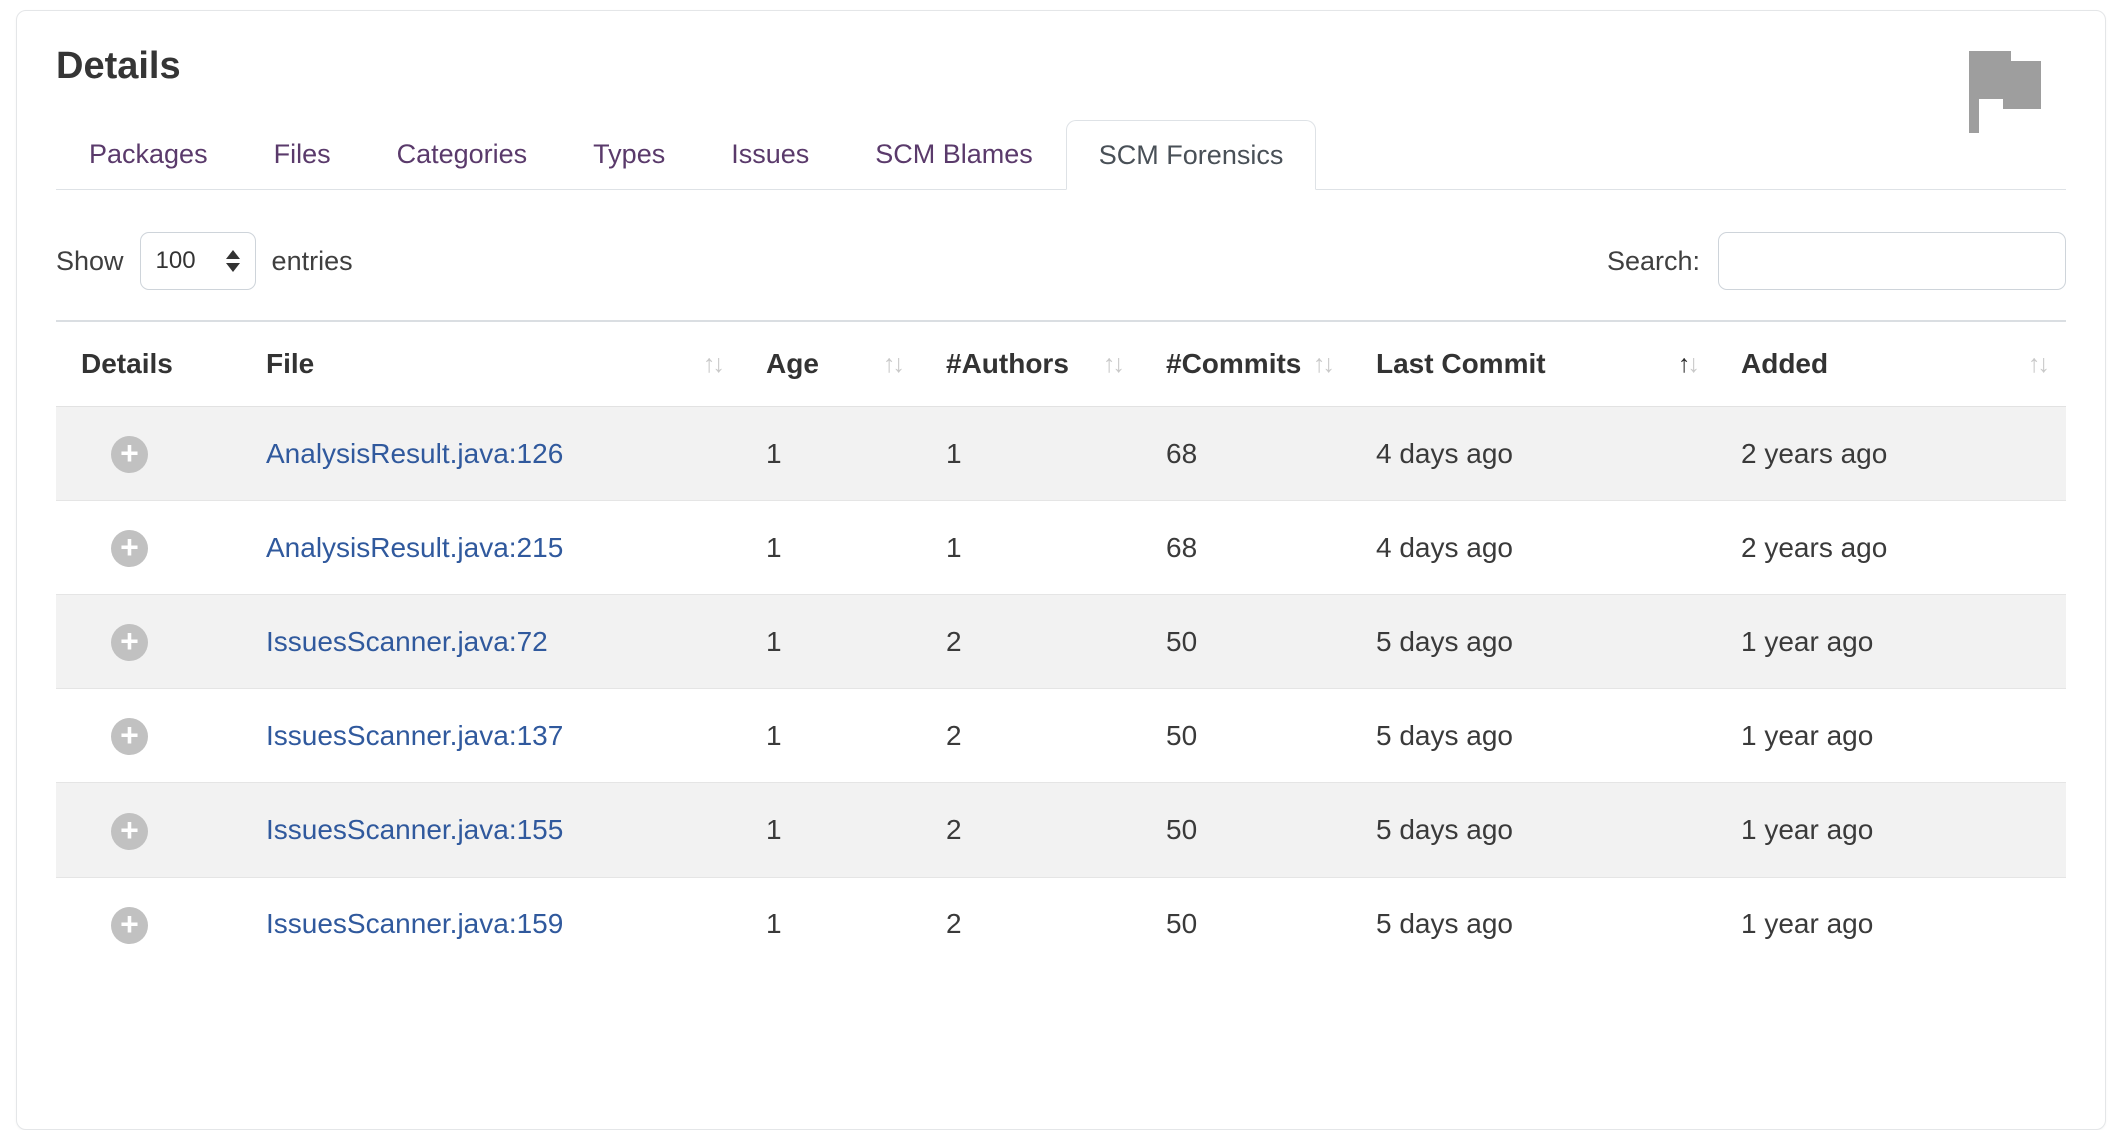  Describe the element at coordinates (1234, 363) in the screenshot. I see `column-label: #Commits` at that location.